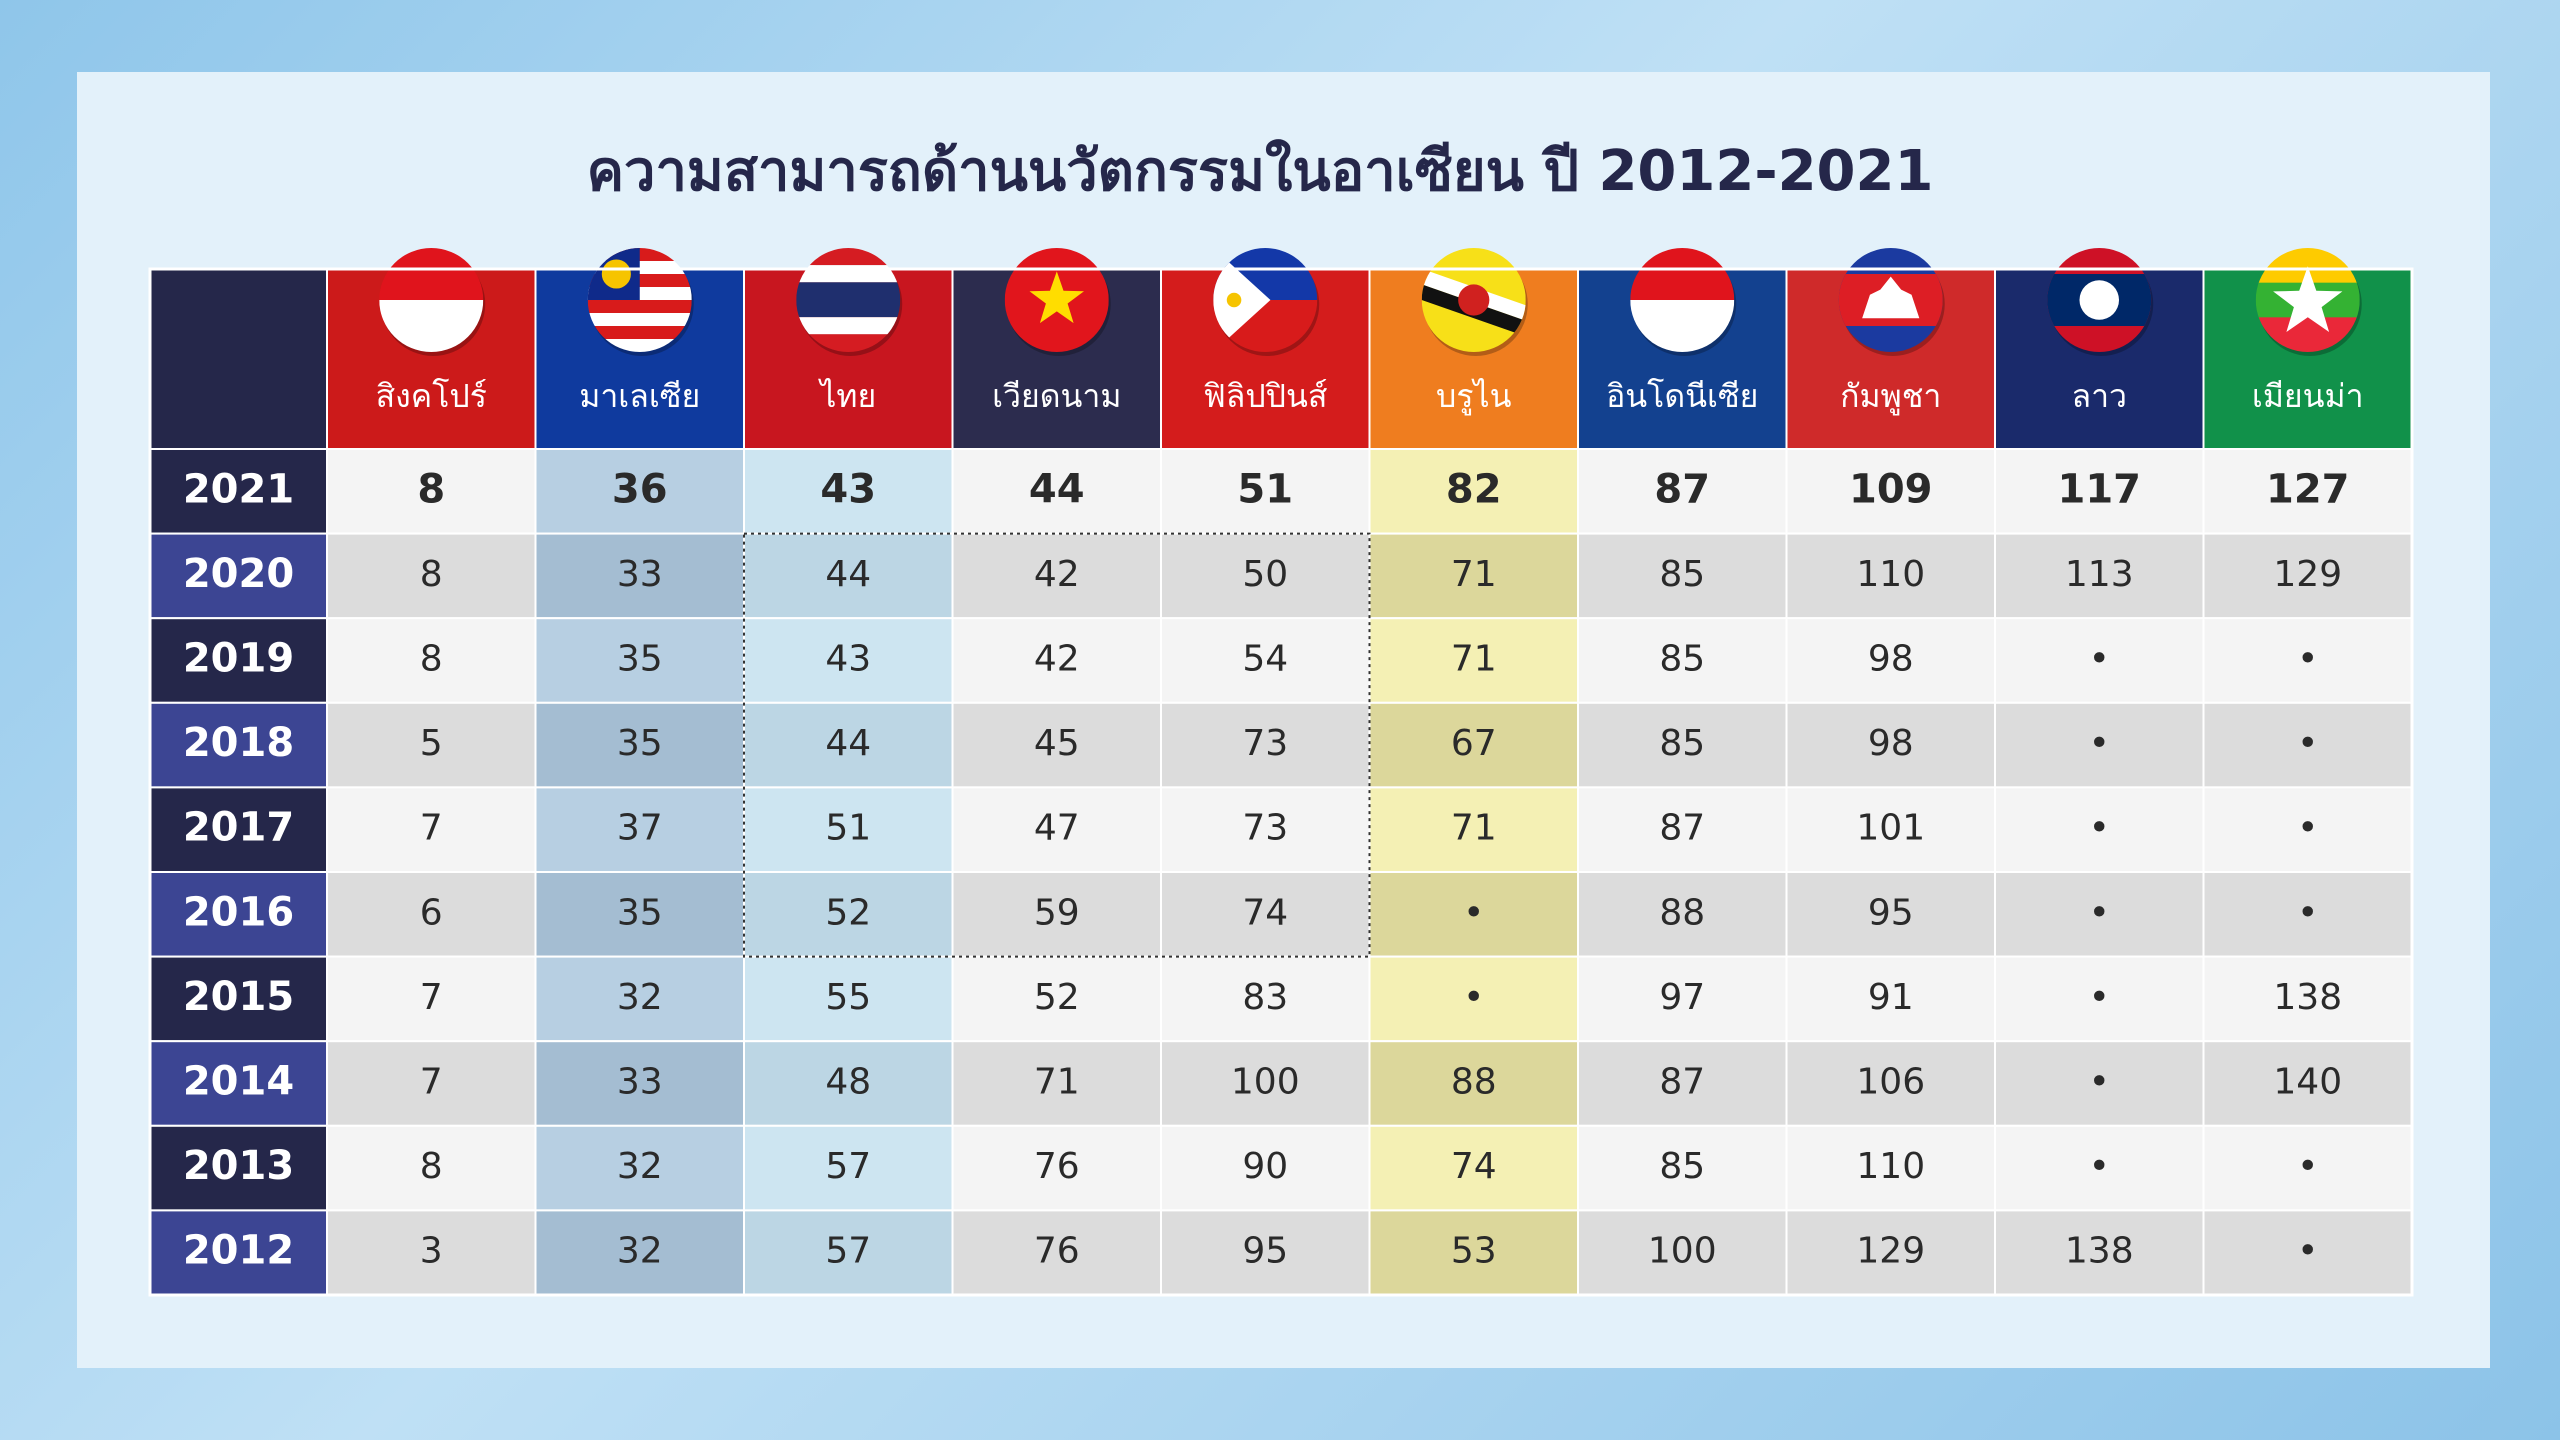  I want to click on cell-value: 91, so click(1891, 997).